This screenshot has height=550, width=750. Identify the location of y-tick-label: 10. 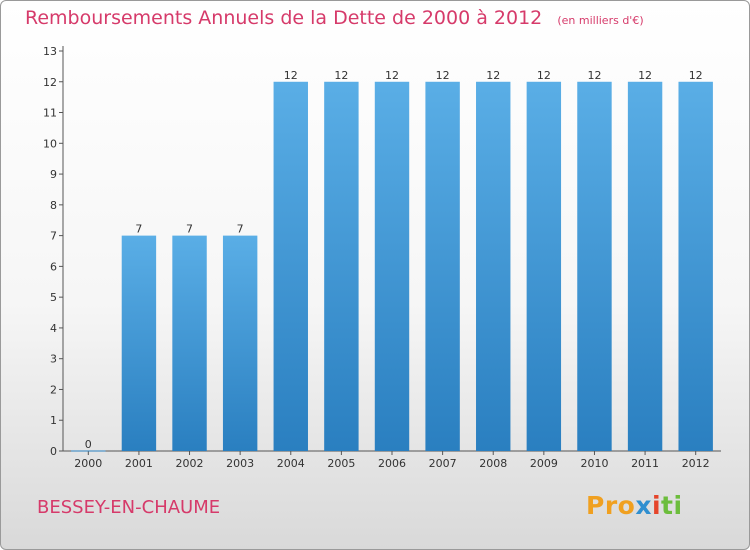
(50, 143).